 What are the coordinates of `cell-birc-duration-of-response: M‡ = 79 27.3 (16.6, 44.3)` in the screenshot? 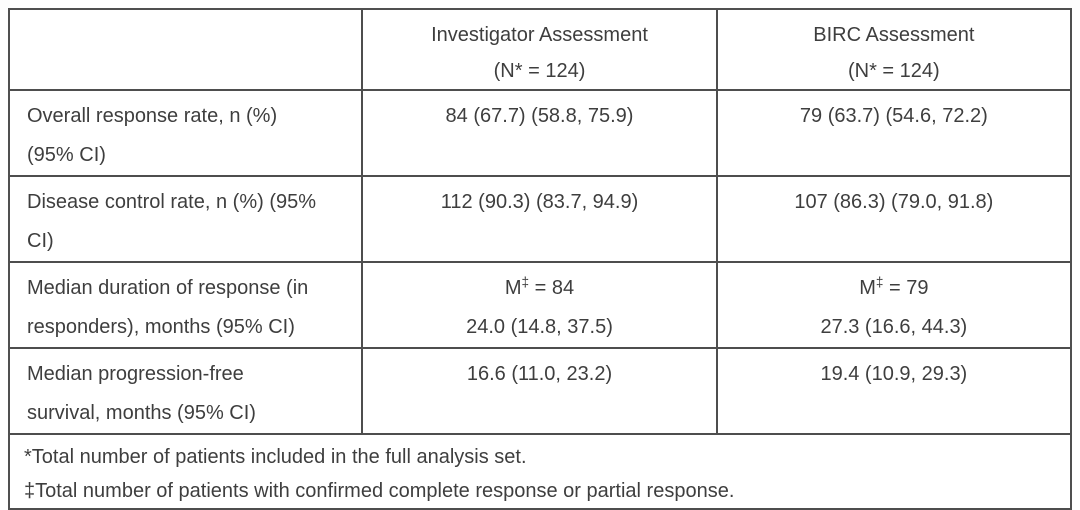 It's located at (894, 305).